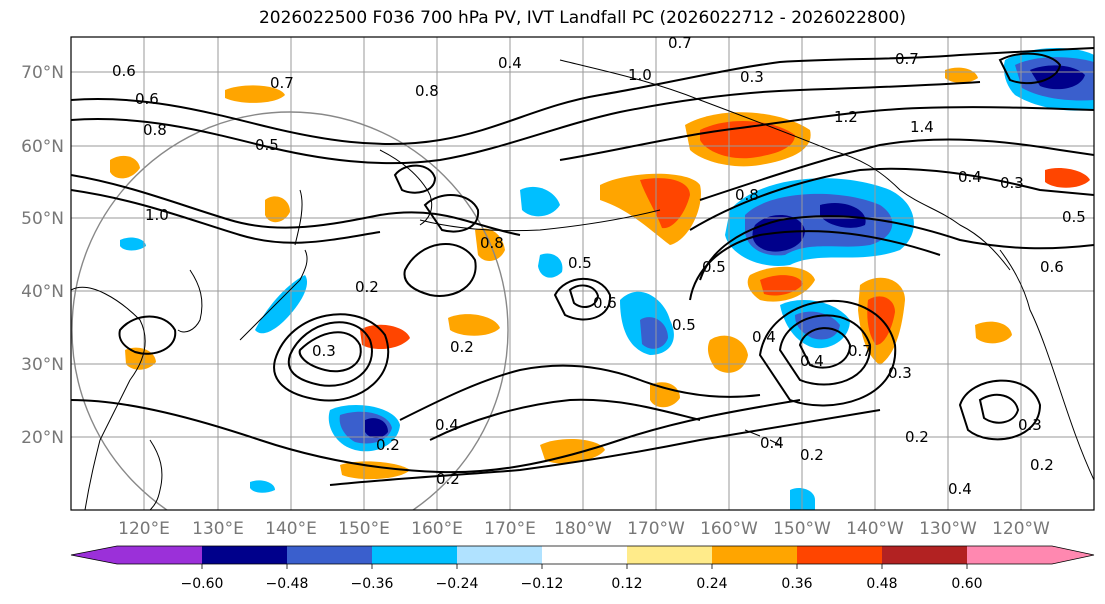  What do you see at coordinates (372, 584) in the screenshot?
I see `colorbar-tick-label: −0.36` at bounding box center [372, 584].